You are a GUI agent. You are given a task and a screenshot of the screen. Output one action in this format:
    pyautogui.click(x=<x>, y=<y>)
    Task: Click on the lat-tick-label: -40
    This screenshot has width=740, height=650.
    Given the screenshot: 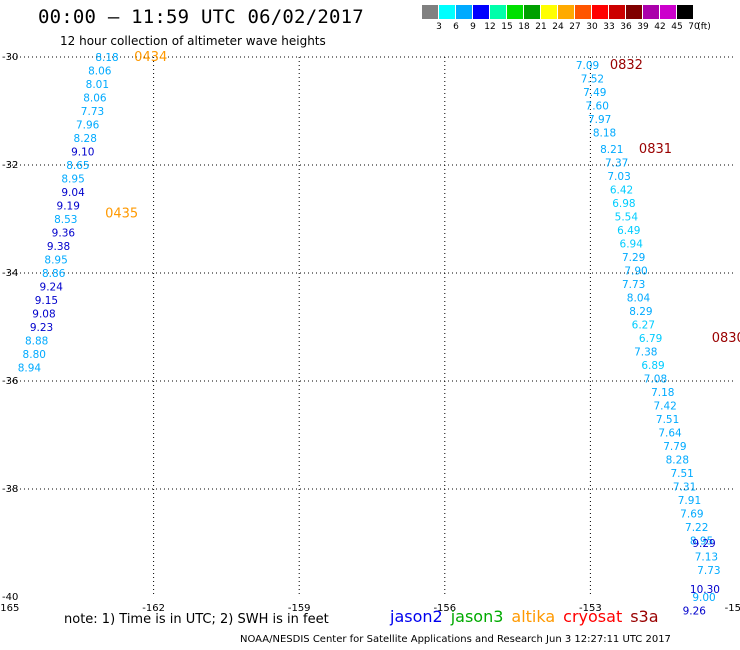 What is the action you would take?
    pyautogui.click(x=10, y=597)
    